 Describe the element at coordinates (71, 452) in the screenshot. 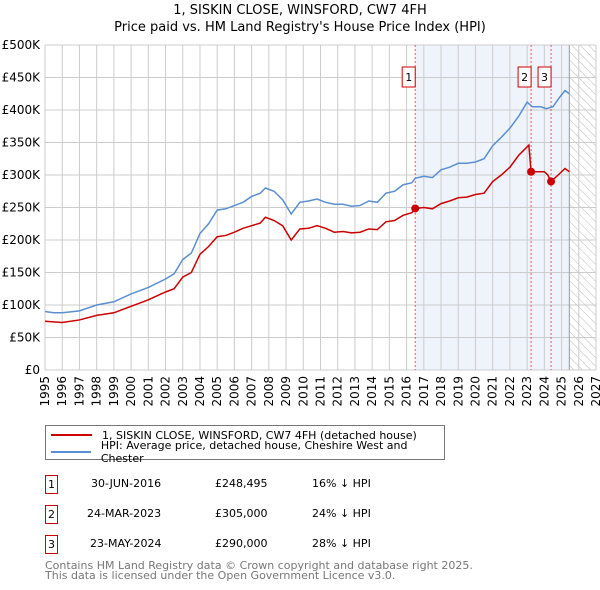

I see `legend-swatch-blue` at that location.